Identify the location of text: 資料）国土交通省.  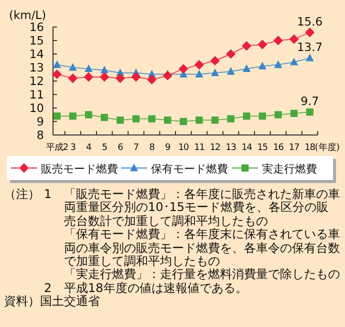
(52, 301).